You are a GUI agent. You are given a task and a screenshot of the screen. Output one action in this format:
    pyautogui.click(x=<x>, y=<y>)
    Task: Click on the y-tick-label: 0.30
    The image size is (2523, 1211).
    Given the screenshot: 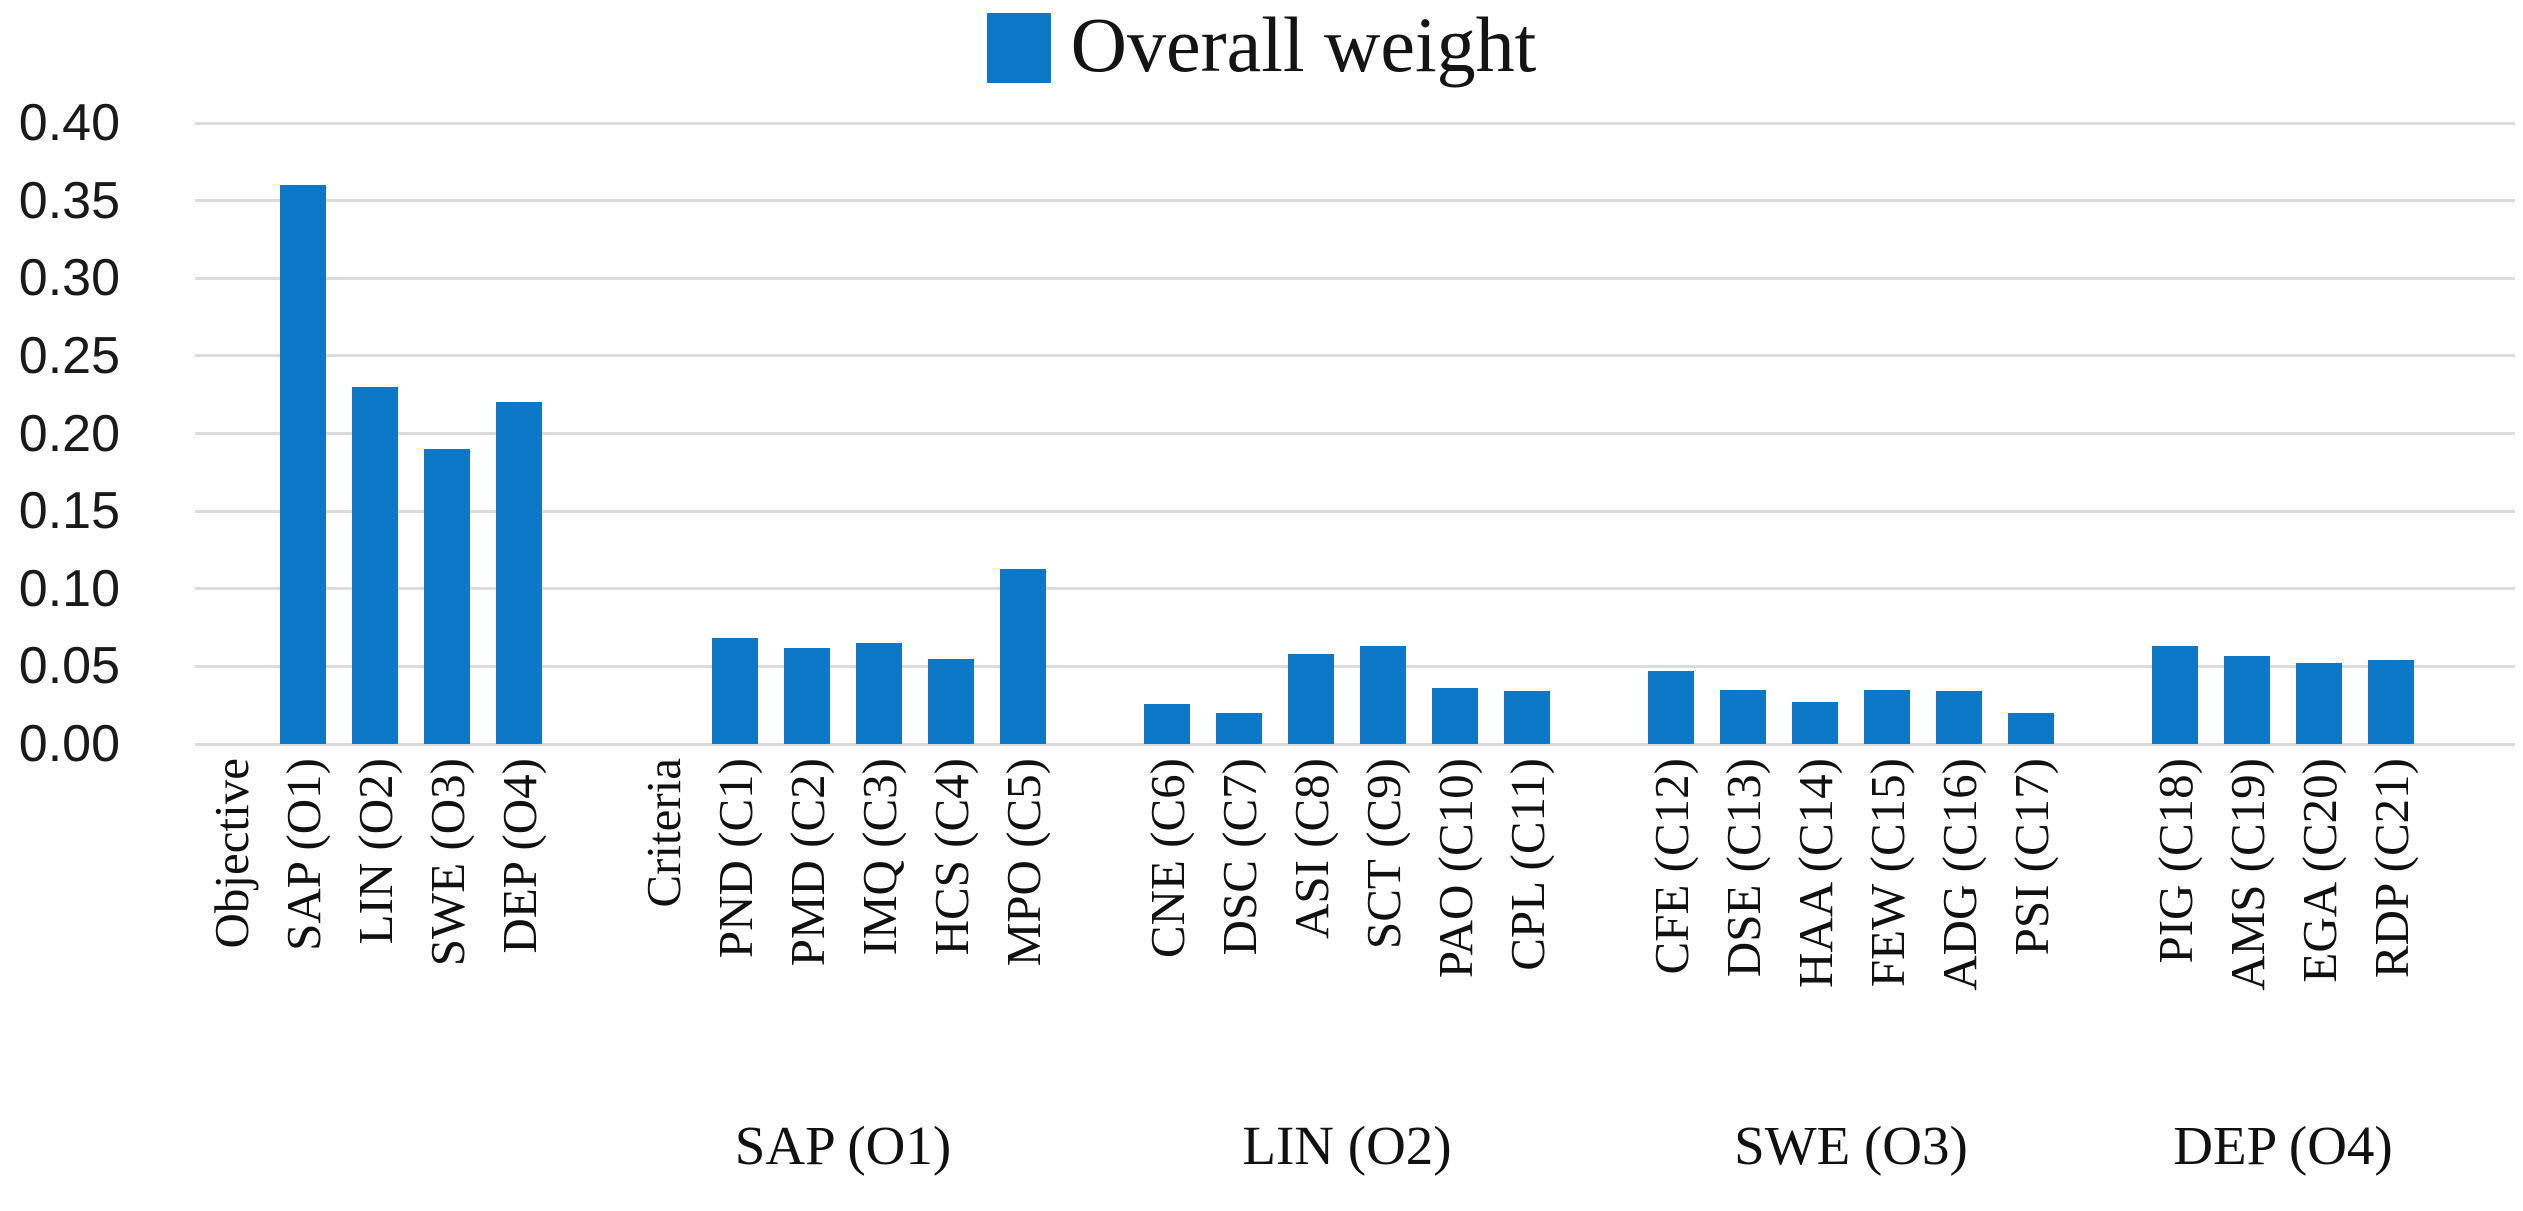 What is the action you would take?
    pyautogui.click(x=69, y=278)
    